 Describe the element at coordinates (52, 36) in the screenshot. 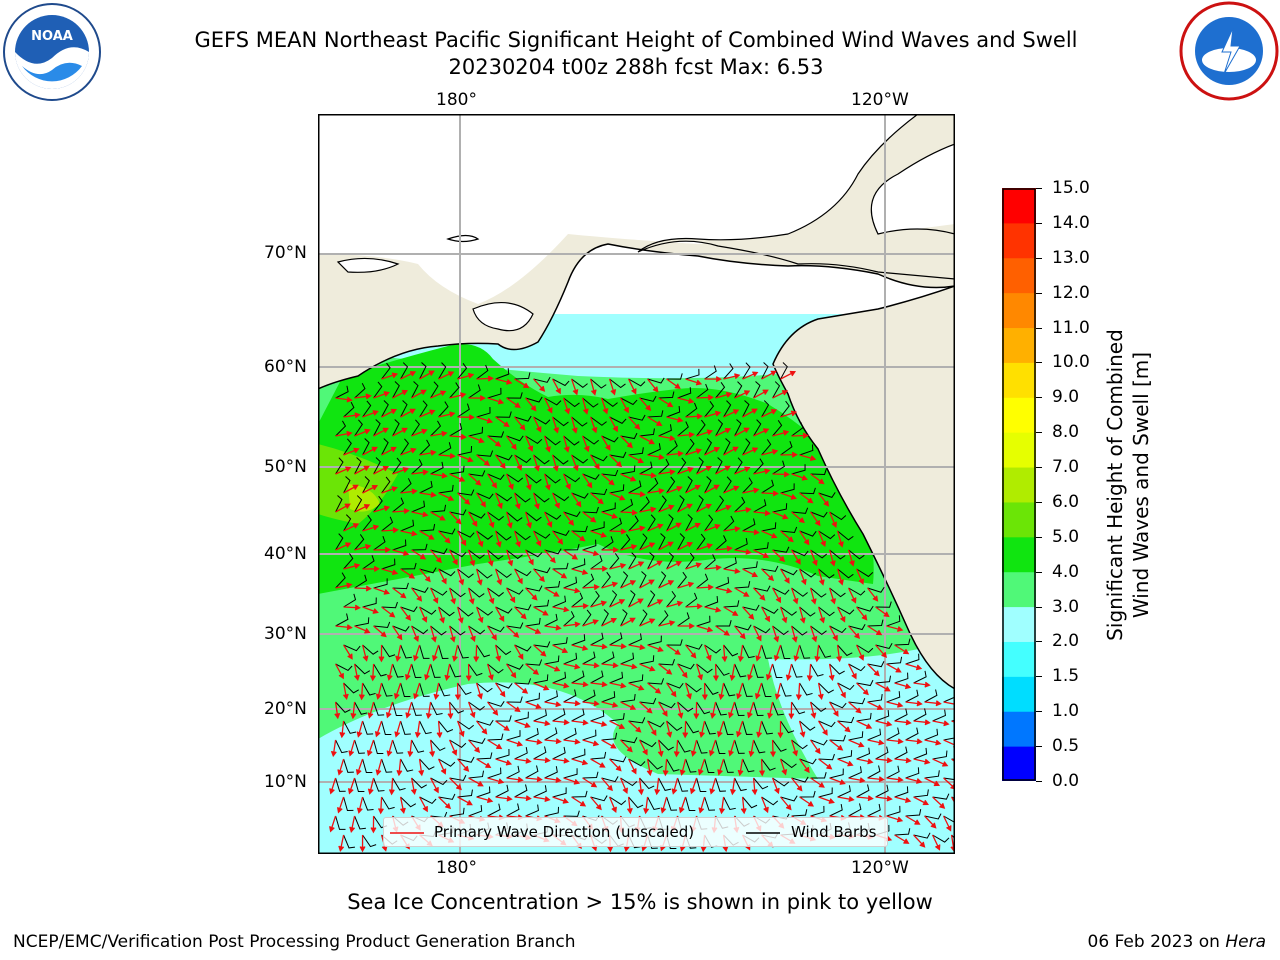

I see `svg-text: NOAA` at that location.